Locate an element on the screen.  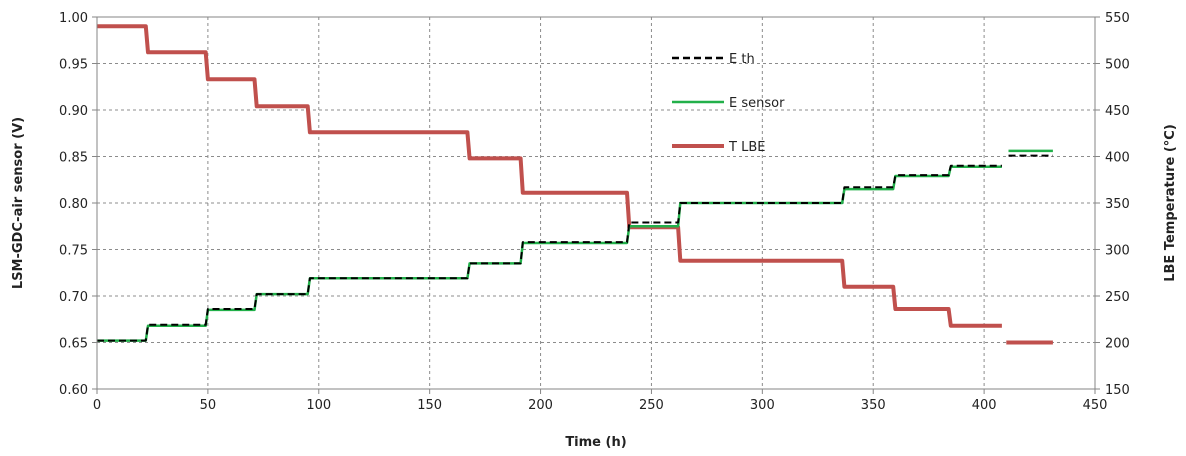
y-right-tick-label: 550 is located at coordinates (1117, 18).